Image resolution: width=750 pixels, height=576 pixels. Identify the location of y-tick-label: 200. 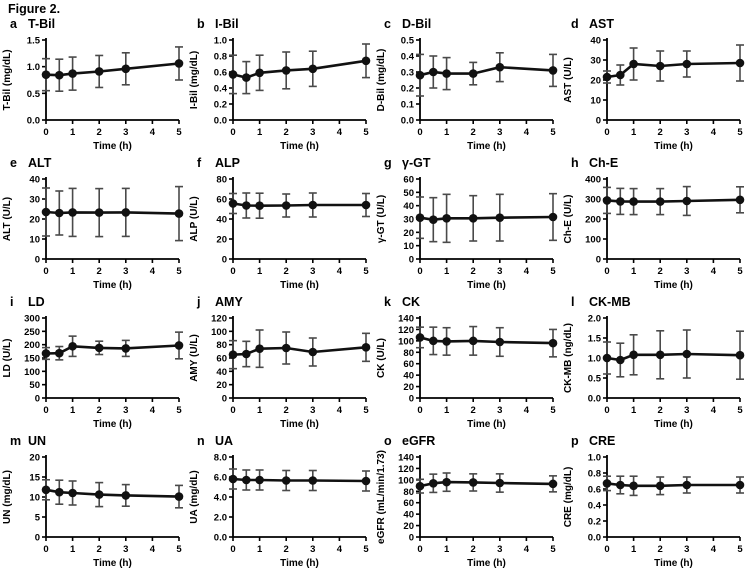
(593, 220).